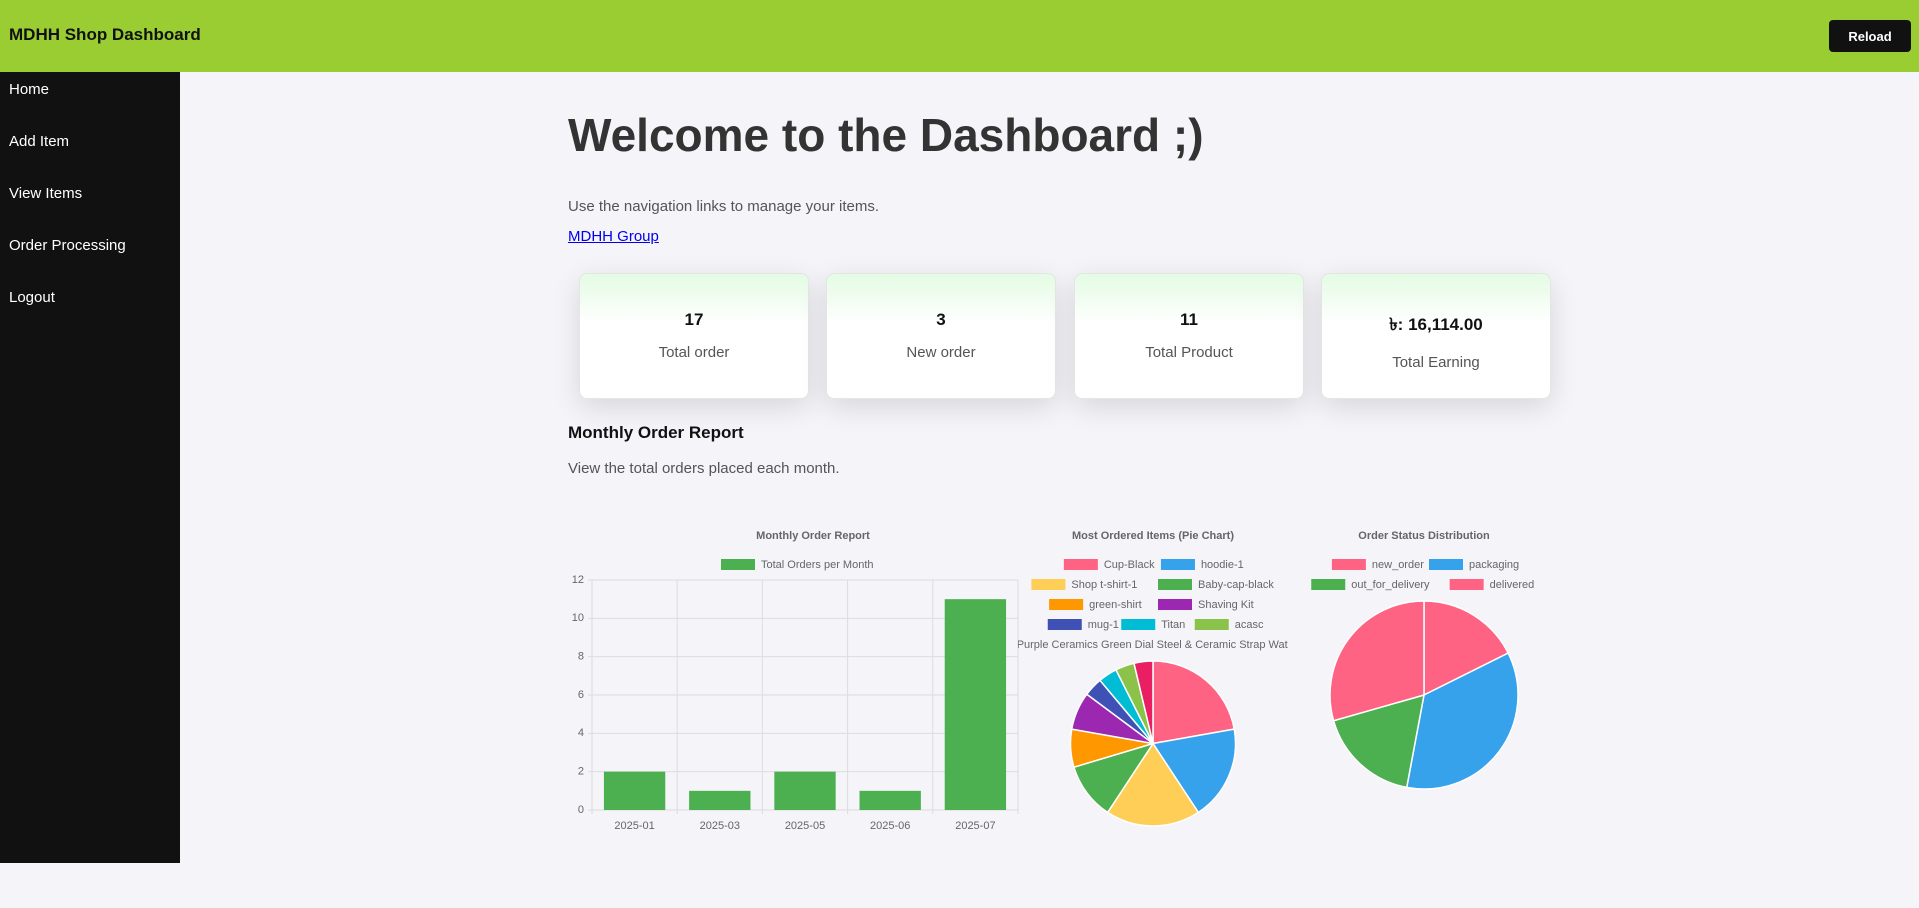  I want to click on app-title: MDHH Shop Dashboard, so click(105, 34).